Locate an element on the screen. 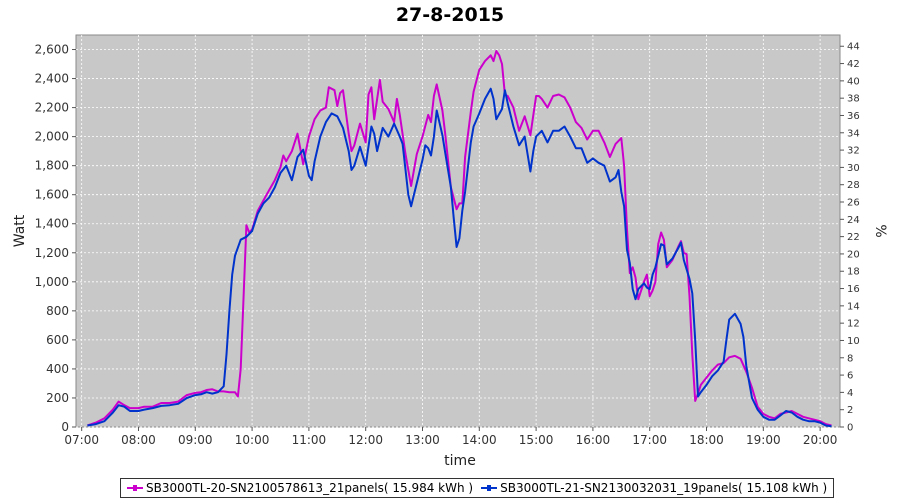 The image size is (900, 500). y-tick-label: 1,800 is located at coordinates (52, 166).